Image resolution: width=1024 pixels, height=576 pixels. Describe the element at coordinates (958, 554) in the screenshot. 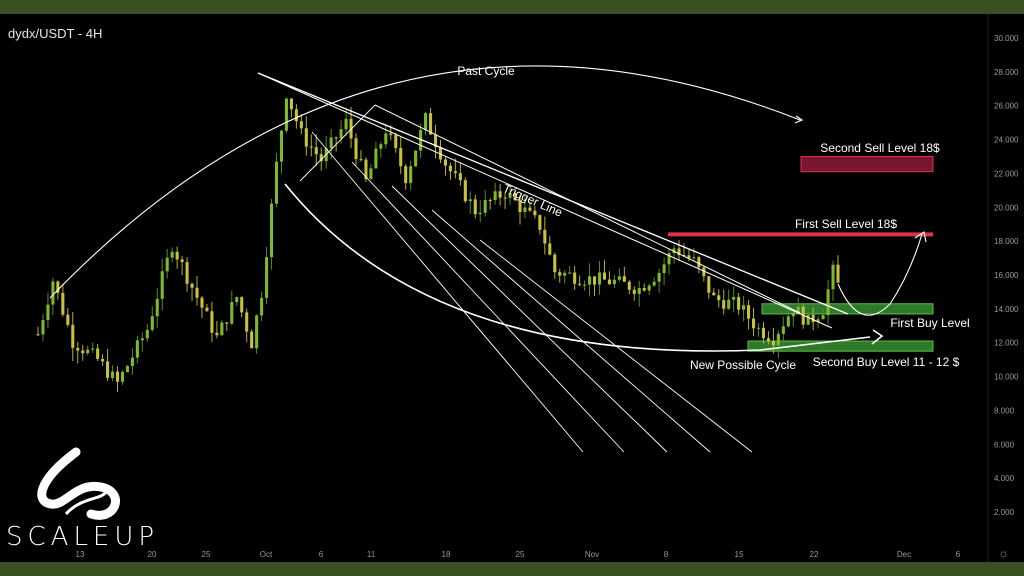

I see `x-tick-label: 6` at that location.